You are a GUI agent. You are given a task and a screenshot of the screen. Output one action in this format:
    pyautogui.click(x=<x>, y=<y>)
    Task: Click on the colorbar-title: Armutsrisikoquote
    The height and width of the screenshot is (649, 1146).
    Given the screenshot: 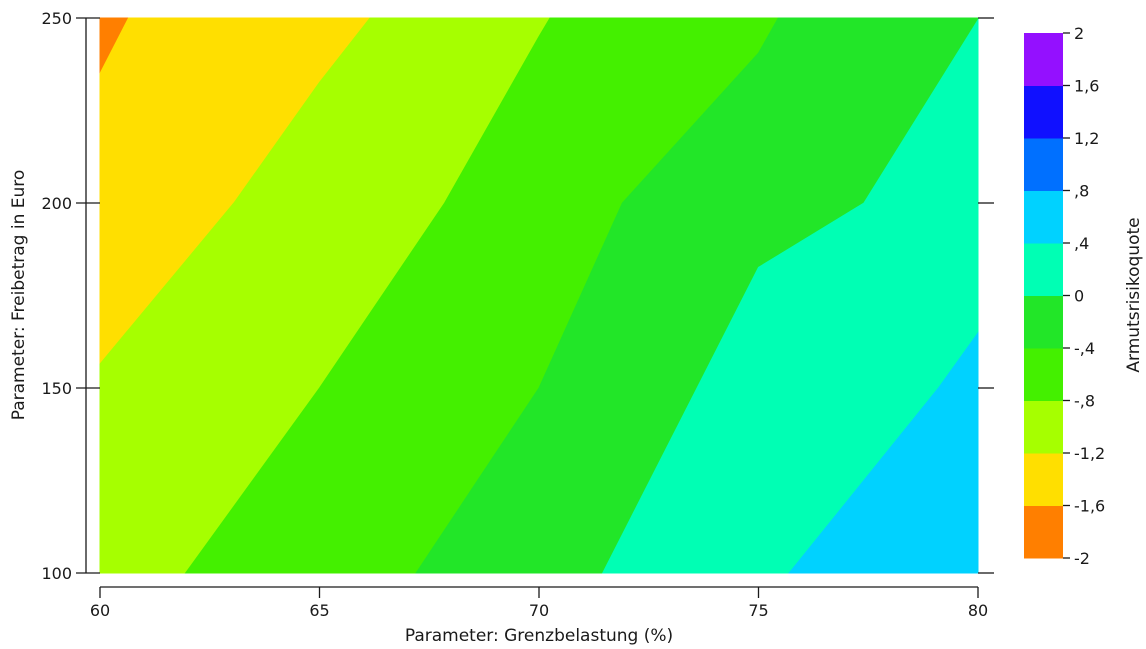 What is the action you would take?
    pyautogui.click(x=1134, y=294)
    